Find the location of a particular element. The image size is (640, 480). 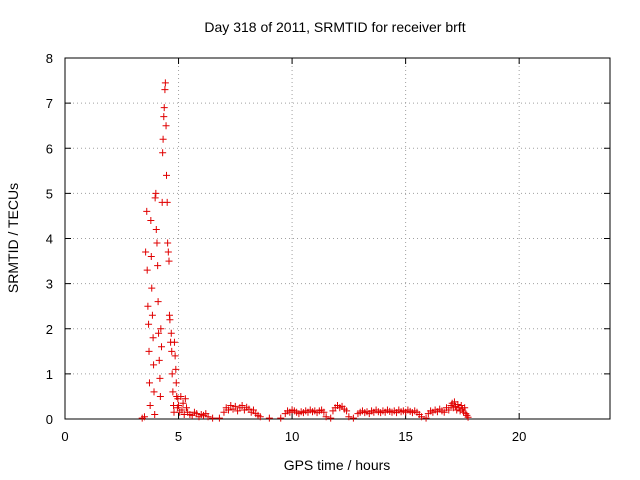

y-tick-label: 4 is located at coordinates (49, 239).